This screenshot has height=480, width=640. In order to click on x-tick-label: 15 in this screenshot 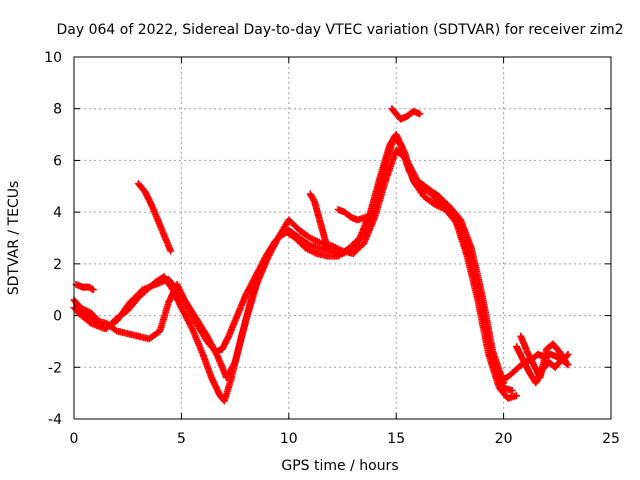, I will do `click(396, 439)`.